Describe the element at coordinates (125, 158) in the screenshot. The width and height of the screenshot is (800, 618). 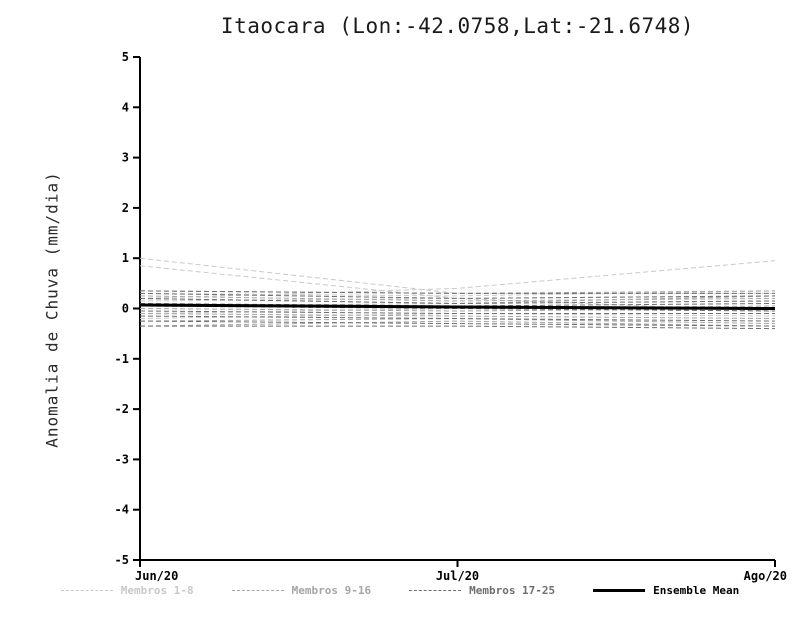
I see `y-tick-label: 3` at that location.